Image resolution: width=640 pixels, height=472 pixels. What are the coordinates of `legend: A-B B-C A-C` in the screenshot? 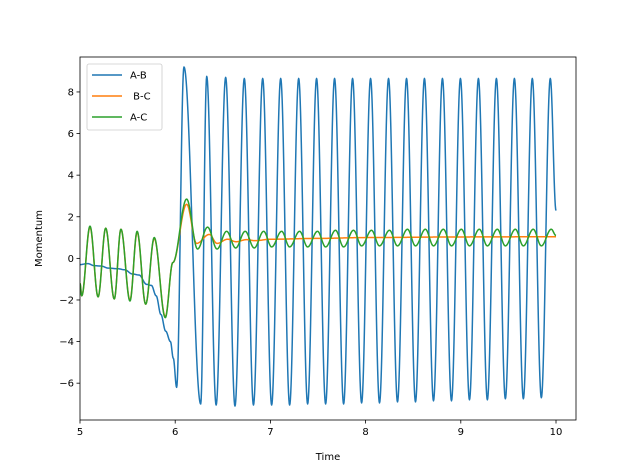 It's located at (124, 97).